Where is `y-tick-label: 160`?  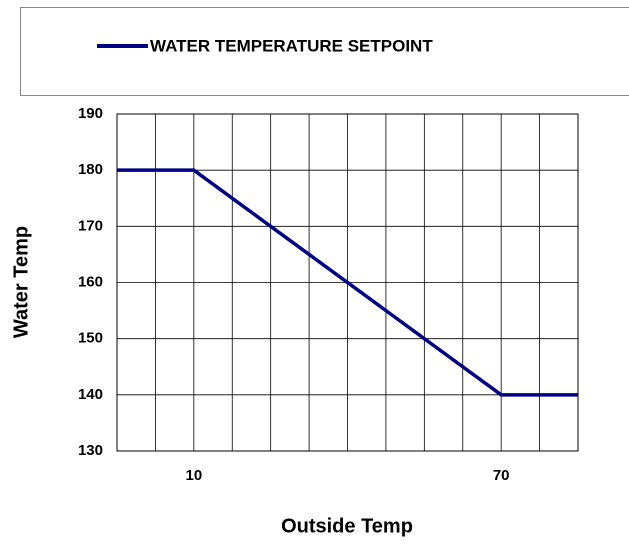
y-tick-label: 160 is located at coordinates (90, 281).